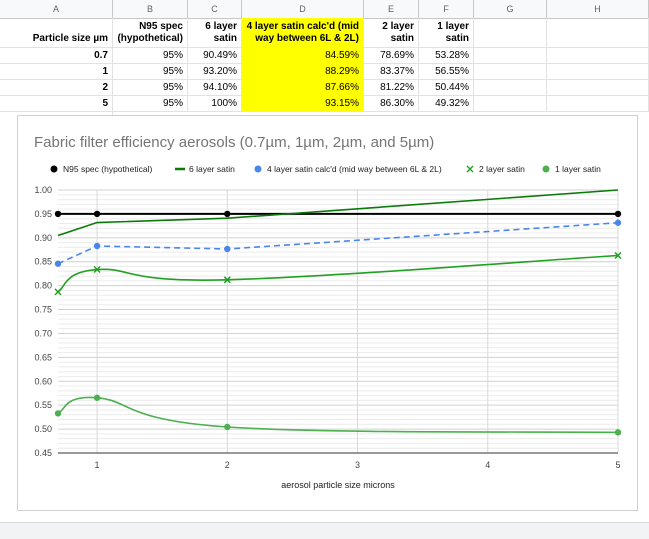 This screenshot has width=649, height=539. What do you see at coordinates (338, 415) in the screenshot?
I see `series-line-l1` at bounding box center [338, 415].